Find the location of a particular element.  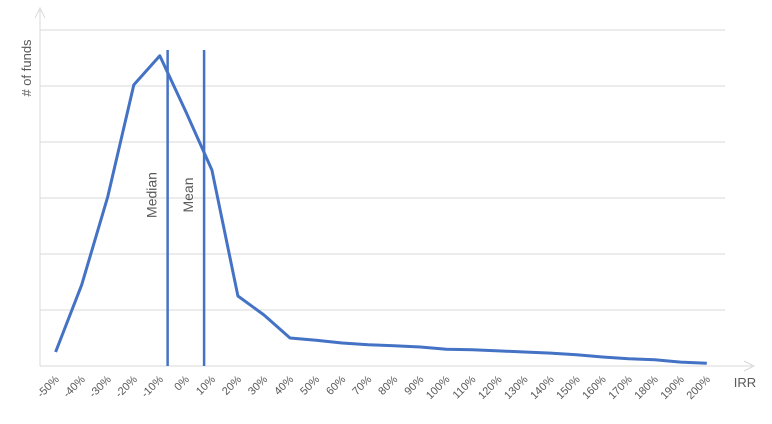

x-tick-label: 80% is located at coordinates (388, 385).